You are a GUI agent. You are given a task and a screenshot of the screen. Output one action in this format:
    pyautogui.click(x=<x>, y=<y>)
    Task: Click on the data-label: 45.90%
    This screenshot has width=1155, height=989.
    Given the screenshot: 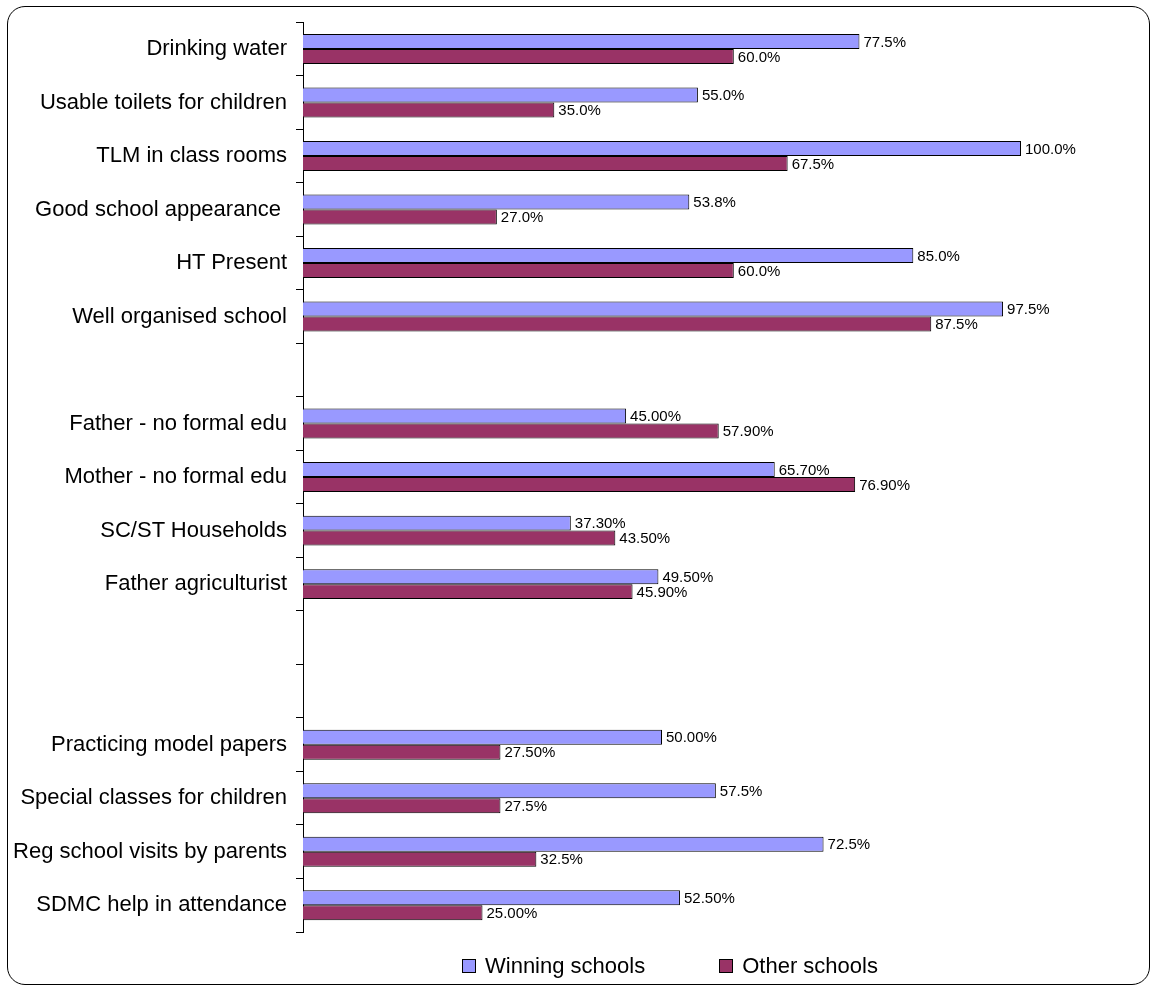 What is the action you would take?
    pyautogui.click(x=662, y=591)
    